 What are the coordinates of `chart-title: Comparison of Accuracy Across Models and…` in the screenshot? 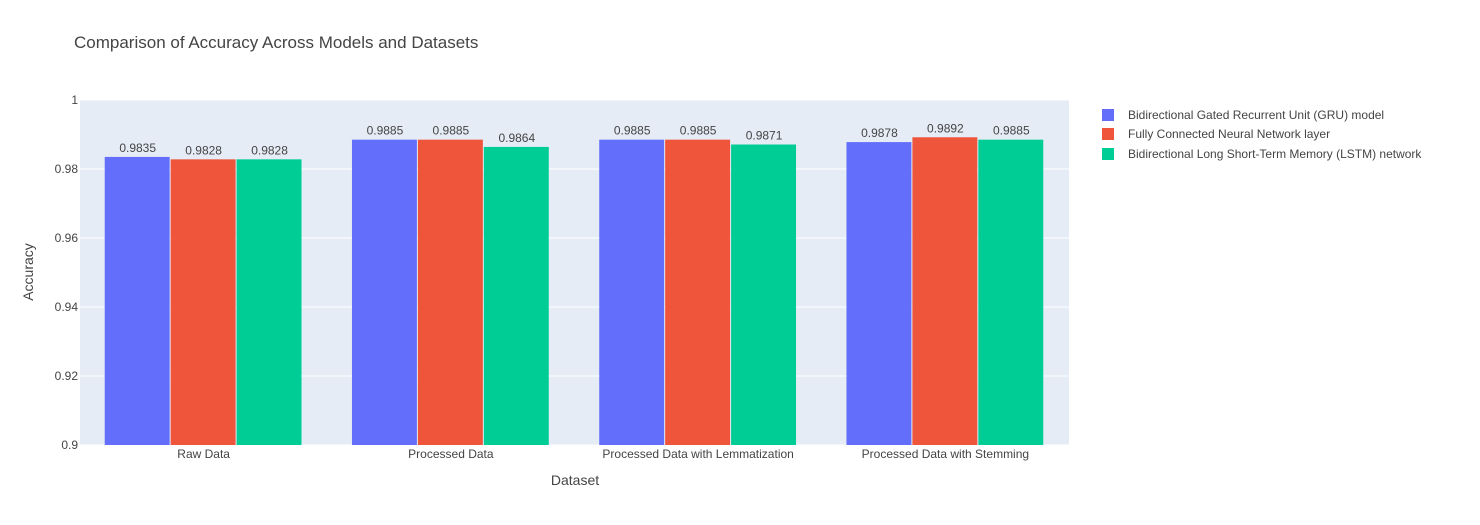 It's located at (276, 42).